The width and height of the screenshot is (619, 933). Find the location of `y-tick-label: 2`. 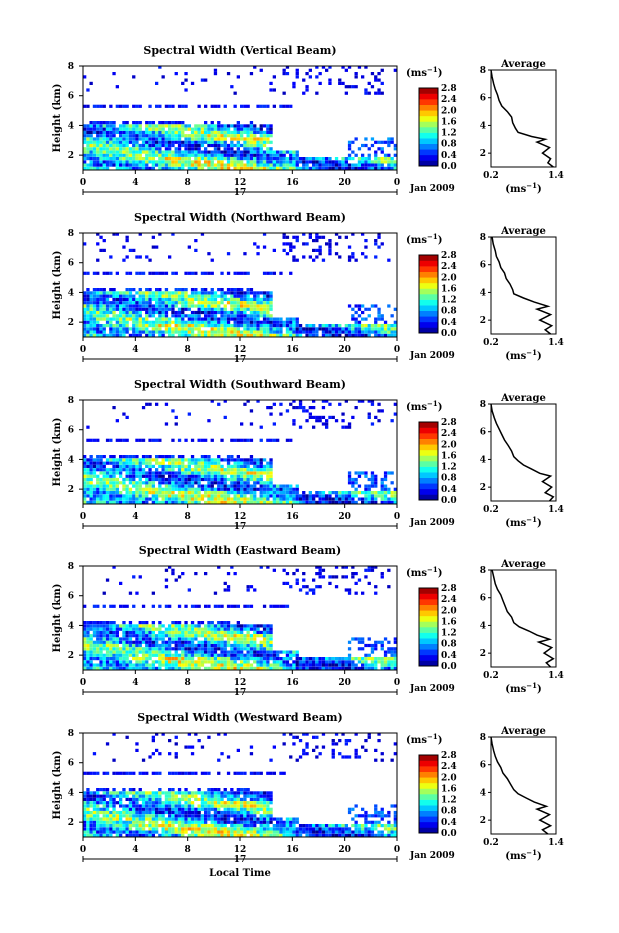

y-tick-label: 2 is located at coordinates (71, 656).